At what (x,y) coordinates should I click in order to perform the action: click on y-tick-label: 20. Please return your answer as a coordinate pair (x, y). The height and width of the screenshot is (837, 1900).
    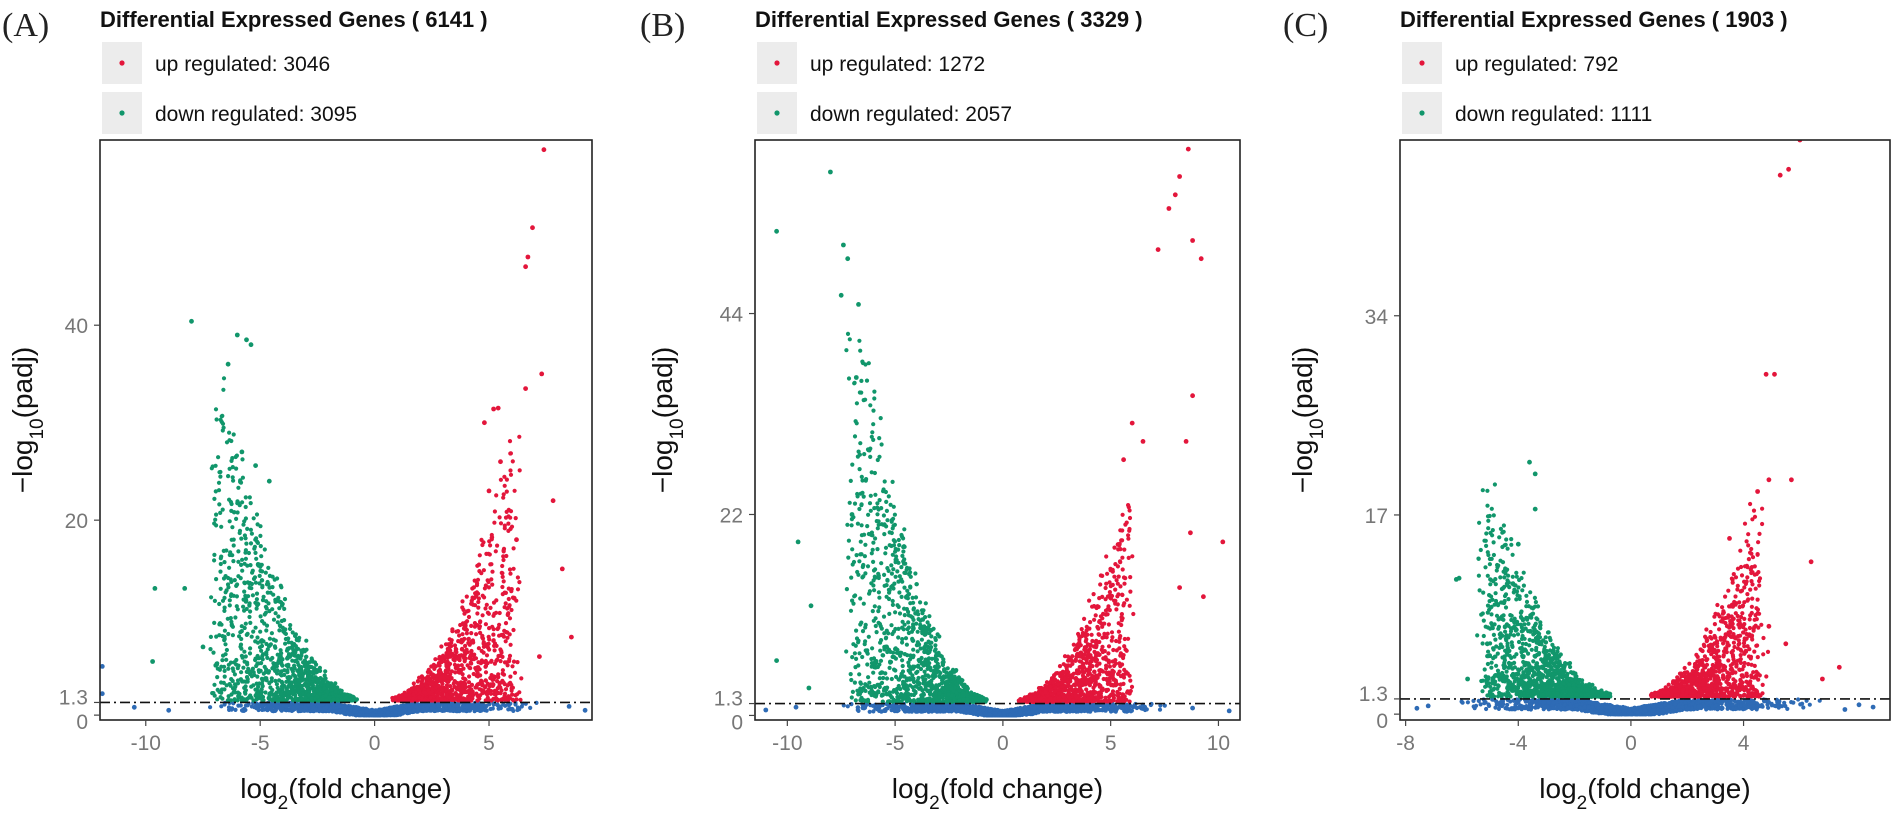
    Looking at the image, I should click on (76, 521).